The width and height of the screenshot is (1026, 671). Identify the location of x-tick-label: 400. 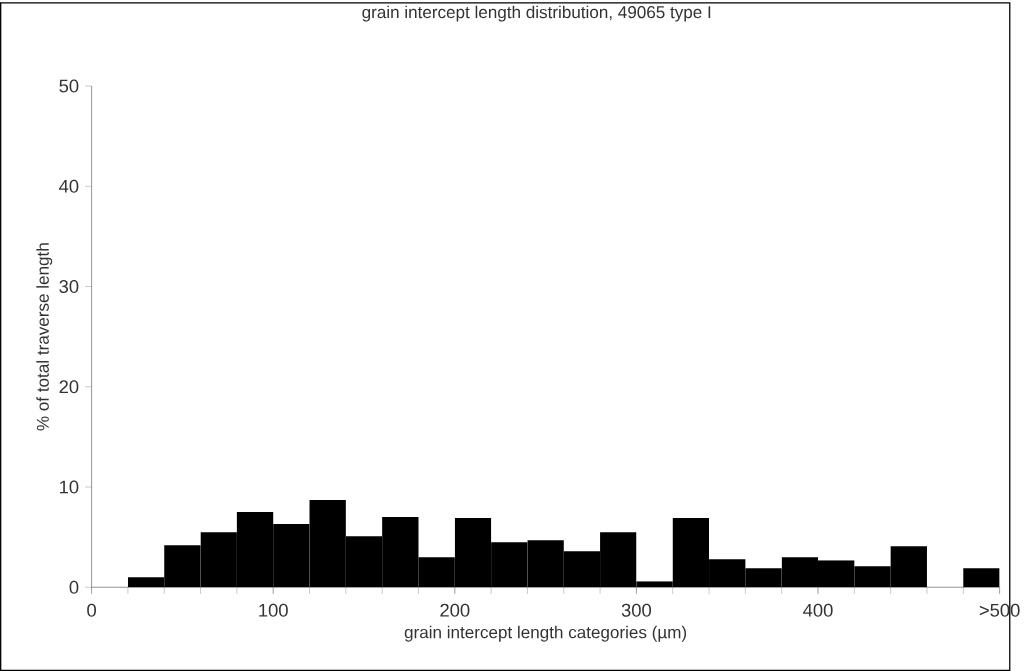
(818, 610).